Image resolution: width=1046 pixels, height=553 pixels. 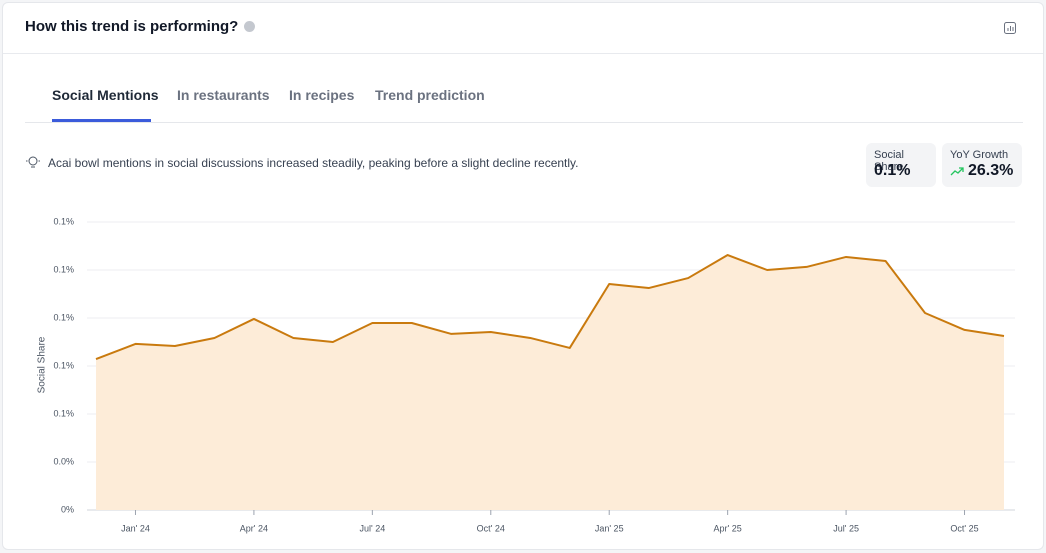 What do you see at coordinates (105, 95) in the screenshot?
I see `tab: Social Mentions` at bounding box center [105, 95].